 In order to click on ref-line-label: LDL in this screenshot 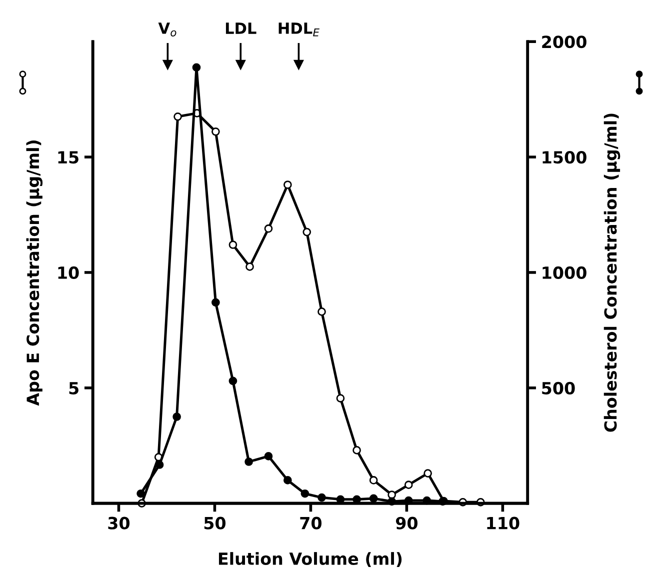, I will do `click(241, 28)`.